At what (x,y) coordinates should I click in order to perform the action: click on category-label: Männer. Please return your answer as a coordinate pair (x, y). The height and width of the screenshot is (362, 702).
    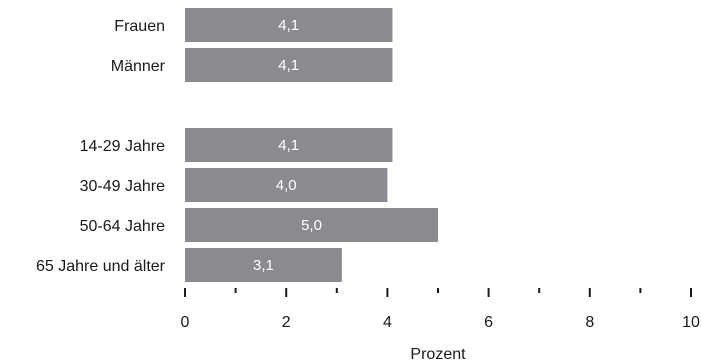
    Looking at the image, I should click on (138, 66).